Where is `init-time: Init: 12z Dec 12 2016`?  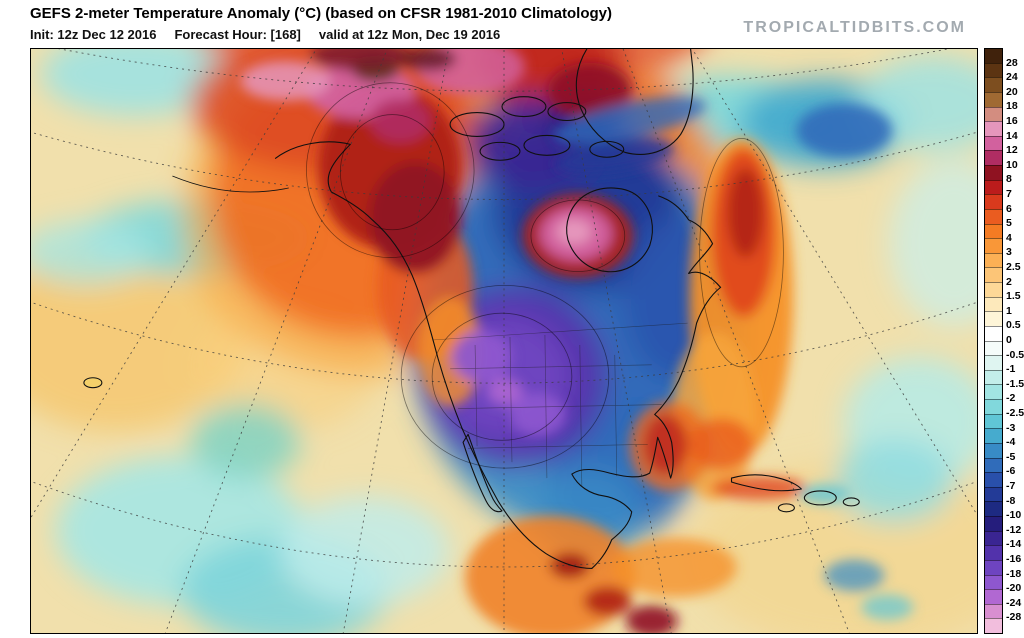
init-time: Init: 12z Dec 12 2016 is located at coordinates (93, 34).